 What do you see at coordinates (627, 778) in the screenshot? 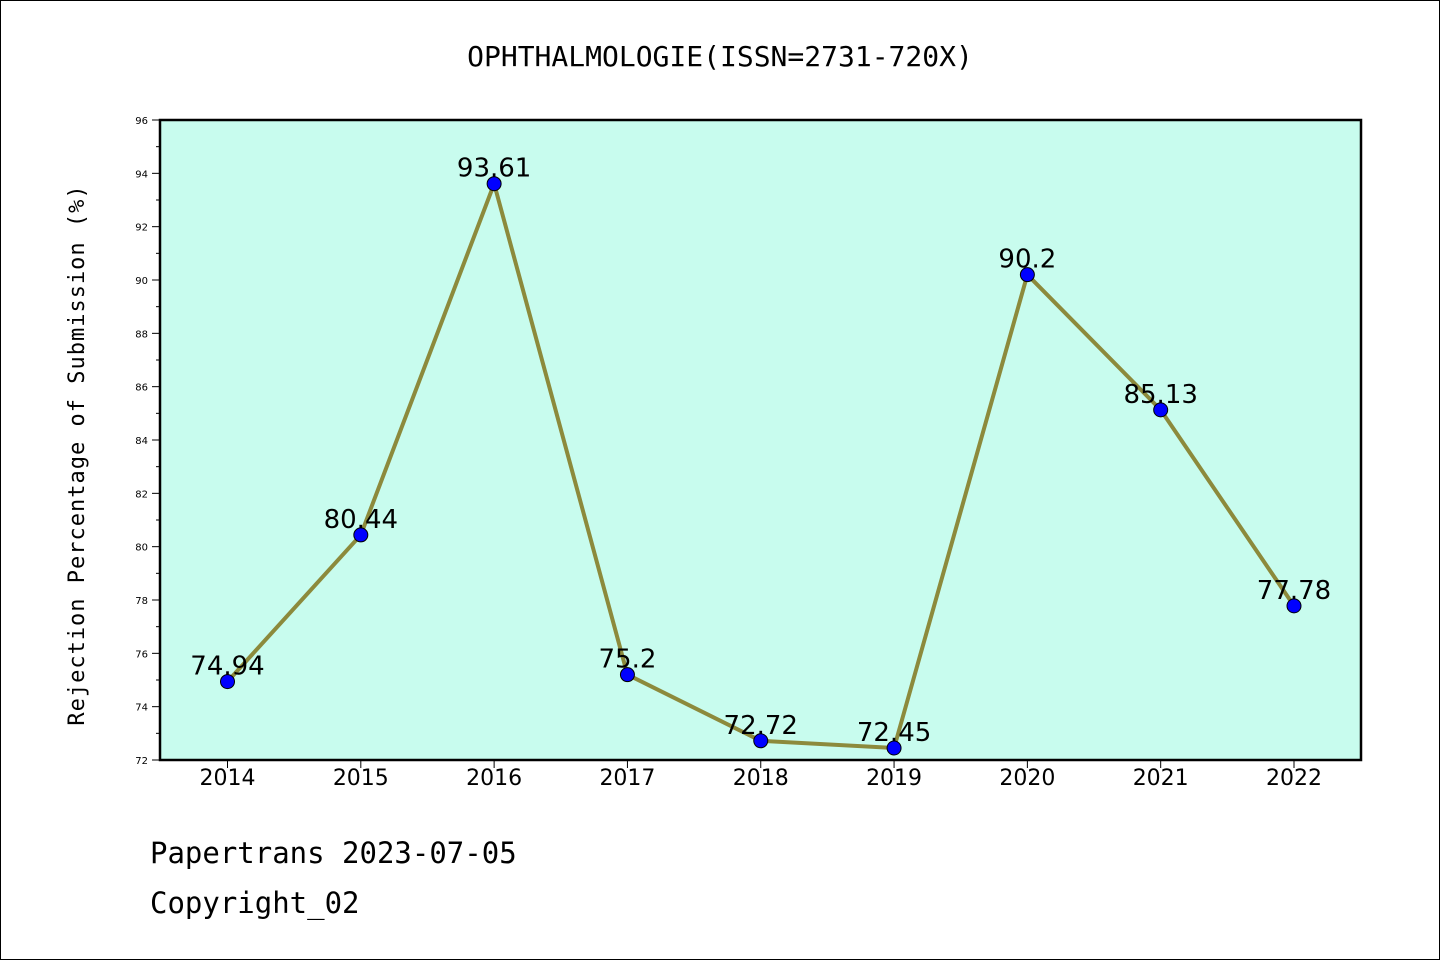
I see `x-tick-label: 2017` at bounding box center [627, 778].